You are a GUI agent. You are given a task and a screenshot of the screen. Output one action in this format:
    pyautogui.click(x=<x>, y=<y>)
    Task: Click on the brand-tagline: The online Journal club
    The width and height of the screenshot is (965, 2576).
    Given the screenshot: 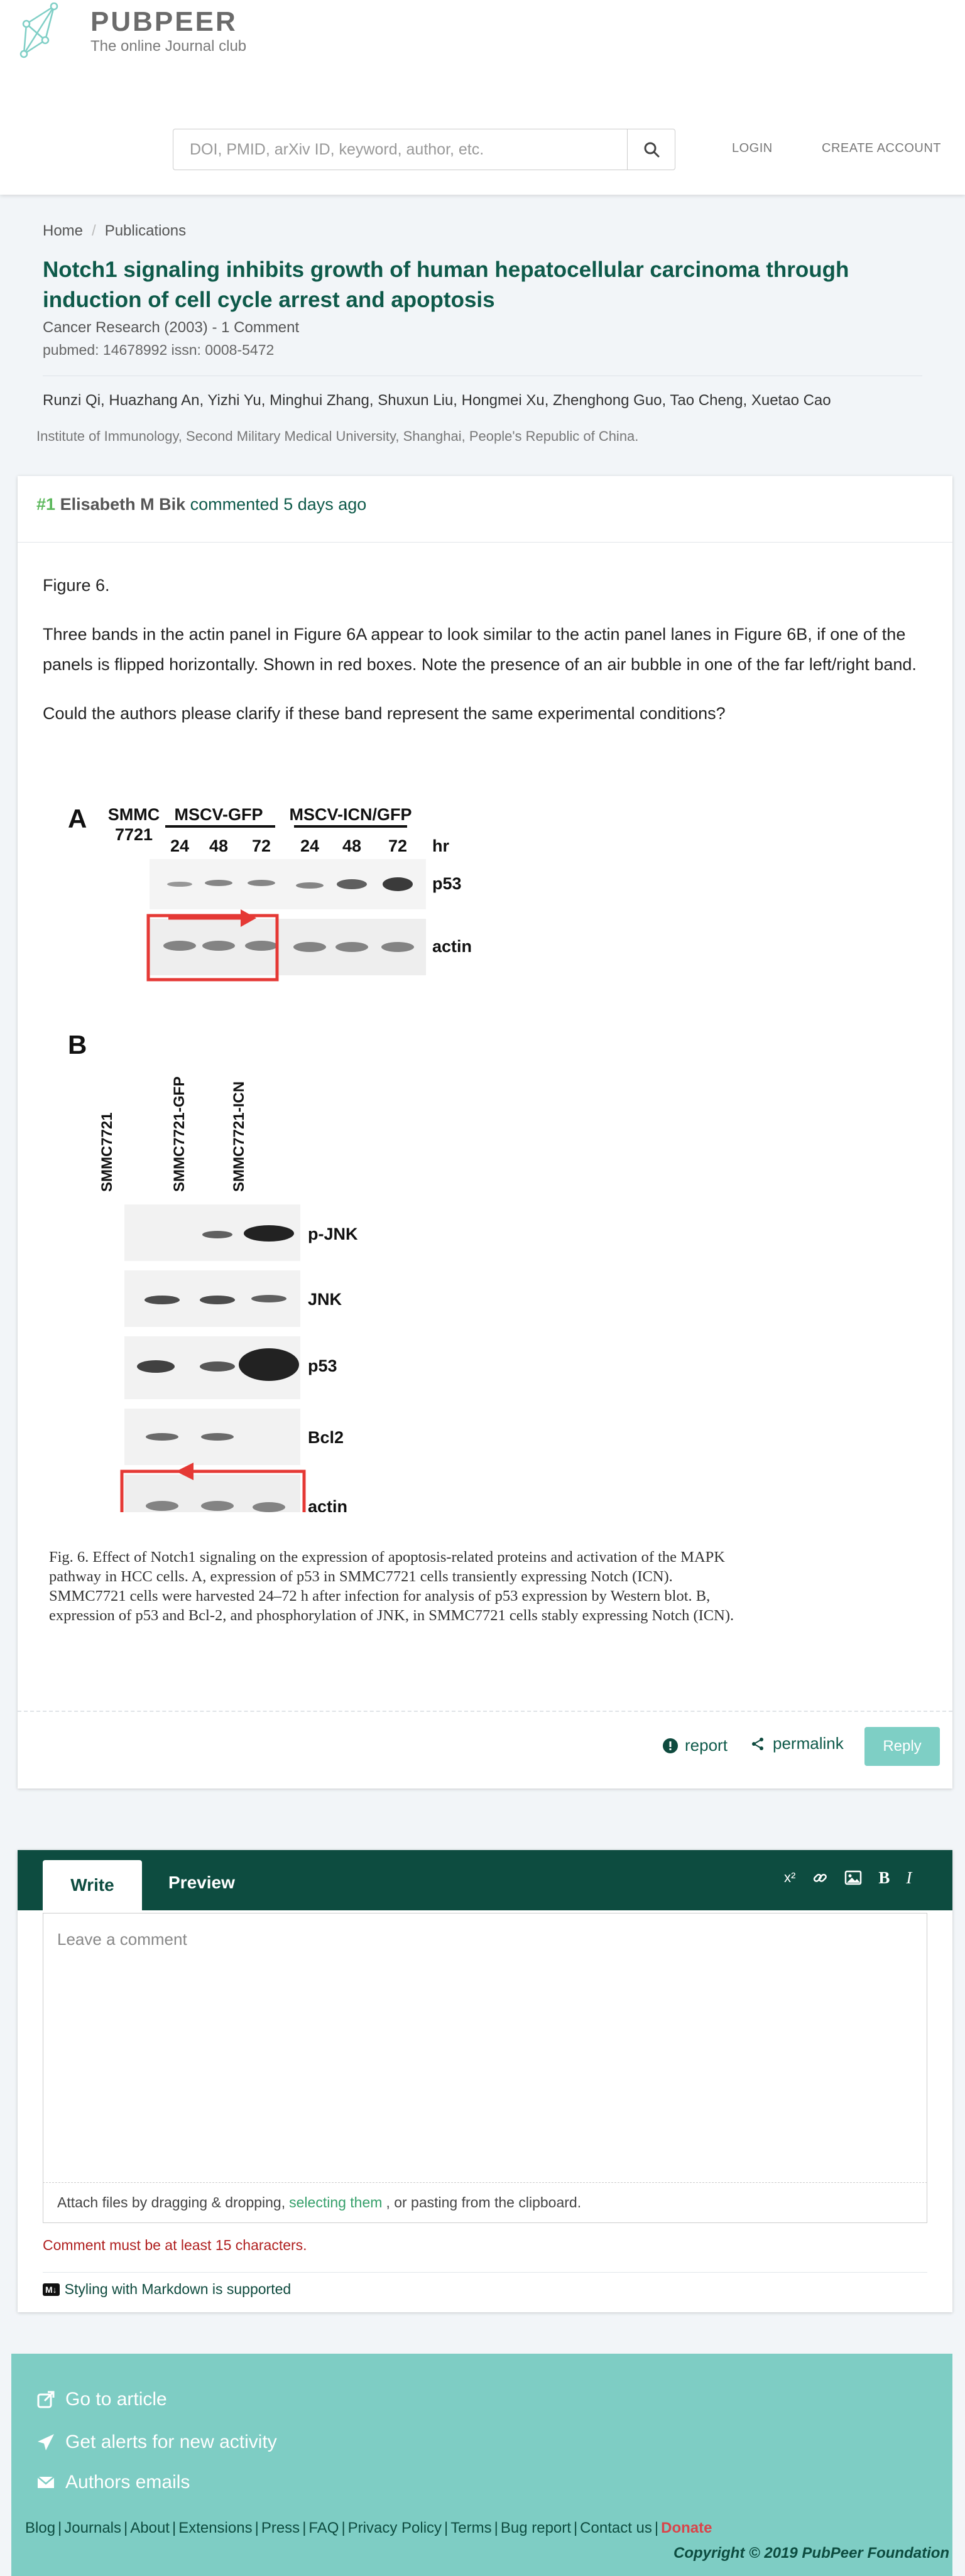 What is the action you would take?
    pyautogui.click(x=168, y=47)
    